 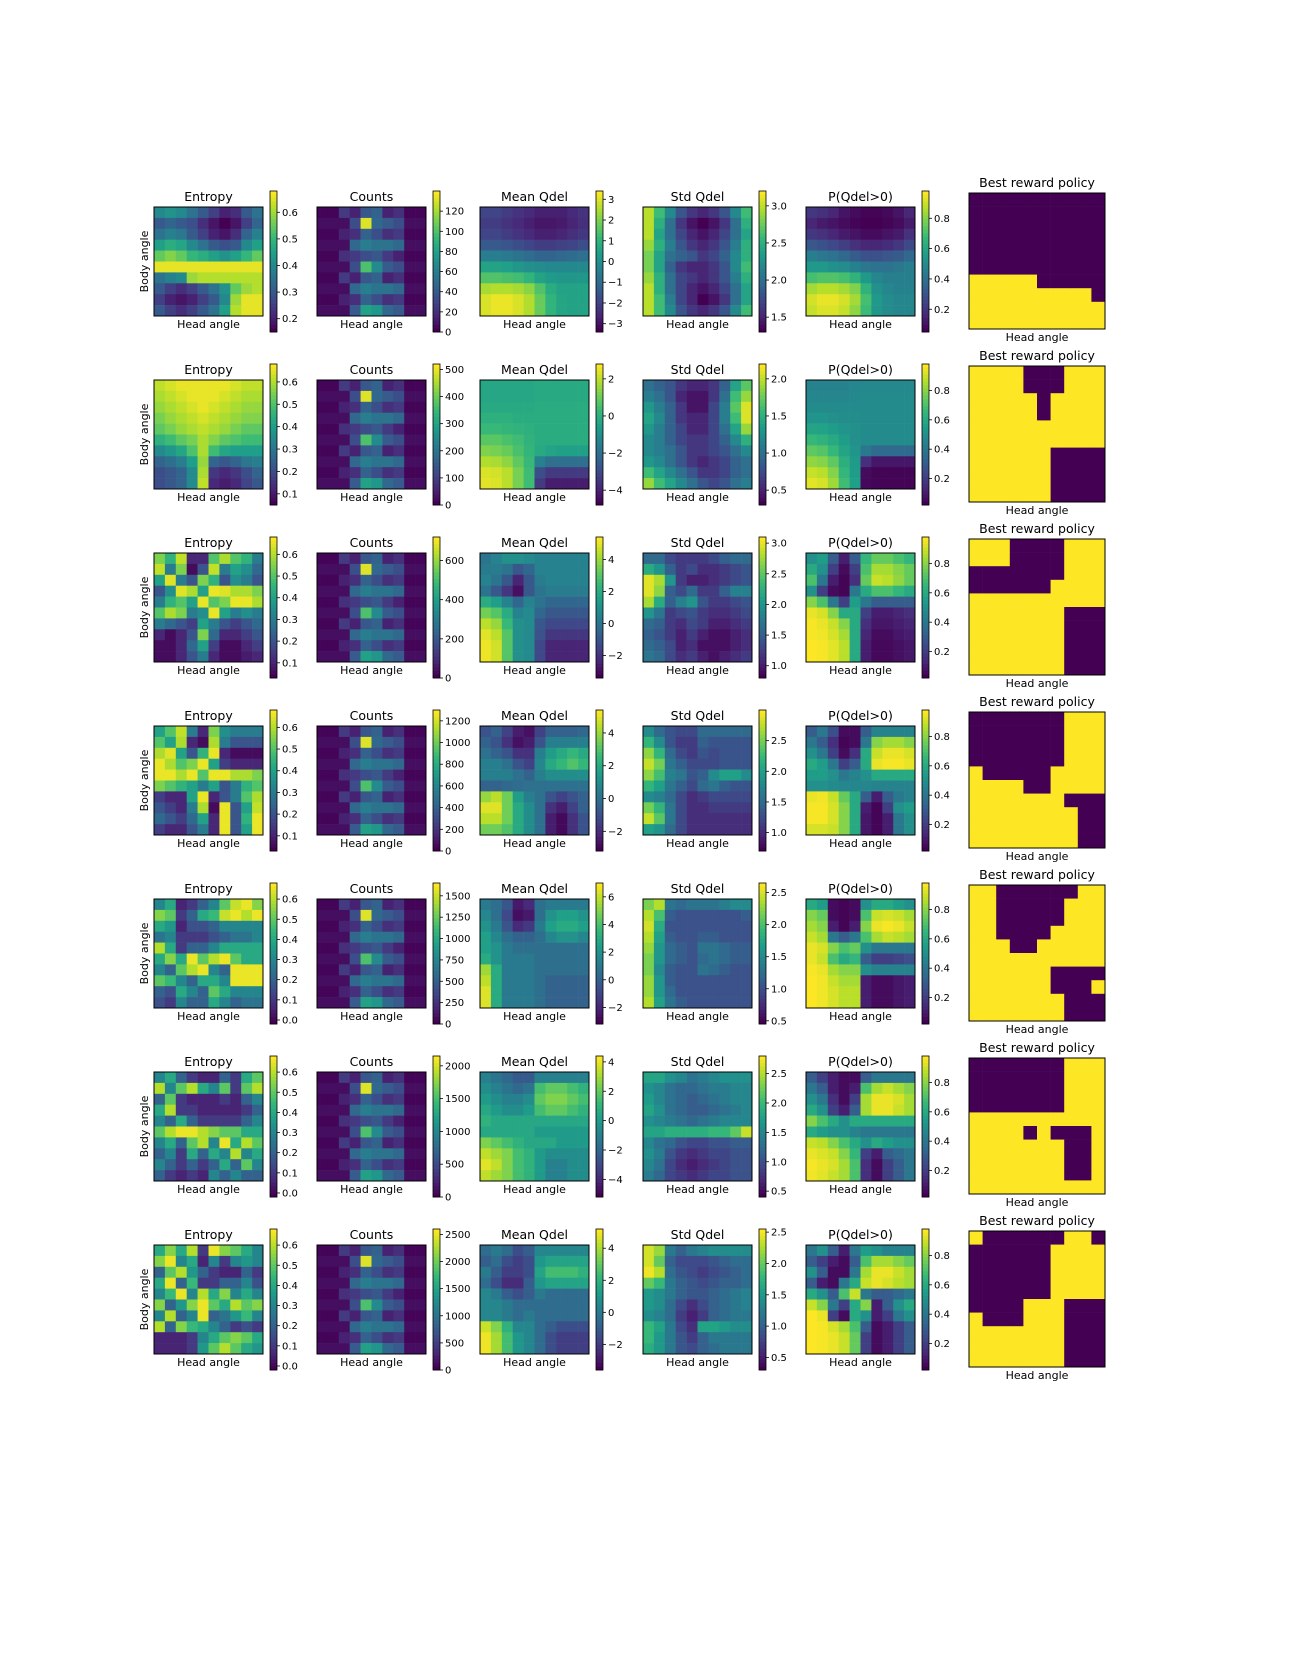 I want to click on colorbar-tick-label: 0.3, so click(x=290, y=1133).